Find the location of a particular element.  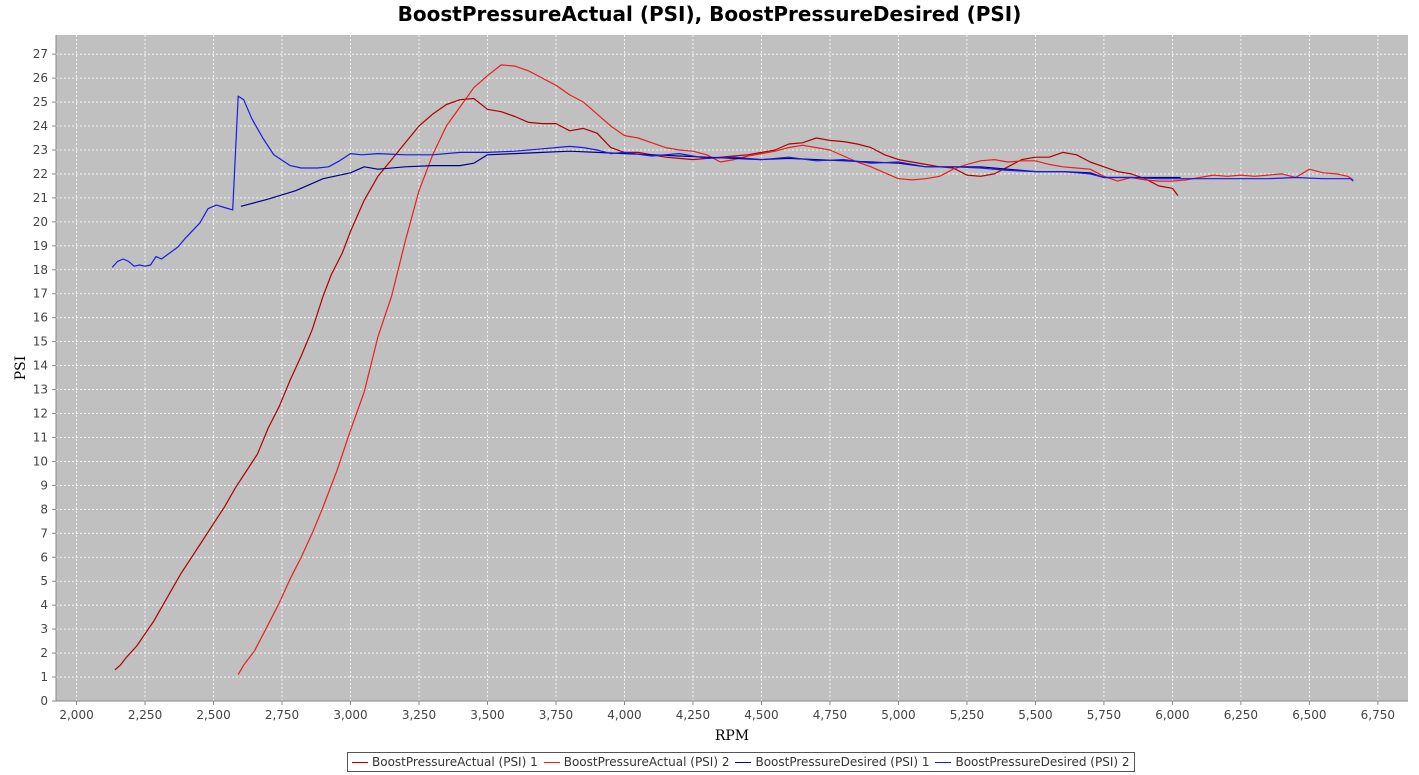

x-tick-label: 2,000 is located at coordinates (76, 715).